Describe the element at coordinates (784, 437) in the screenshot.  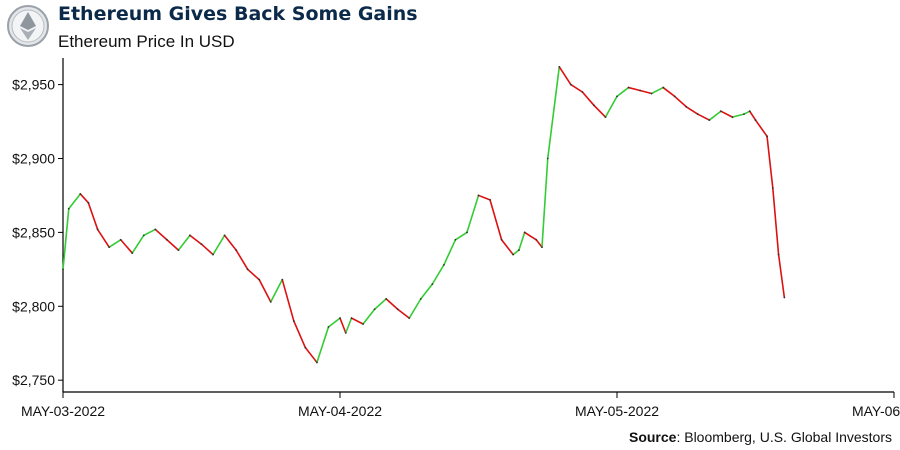
I see `source-text: : Bloomberg, U.S. Global Investors` at that location.